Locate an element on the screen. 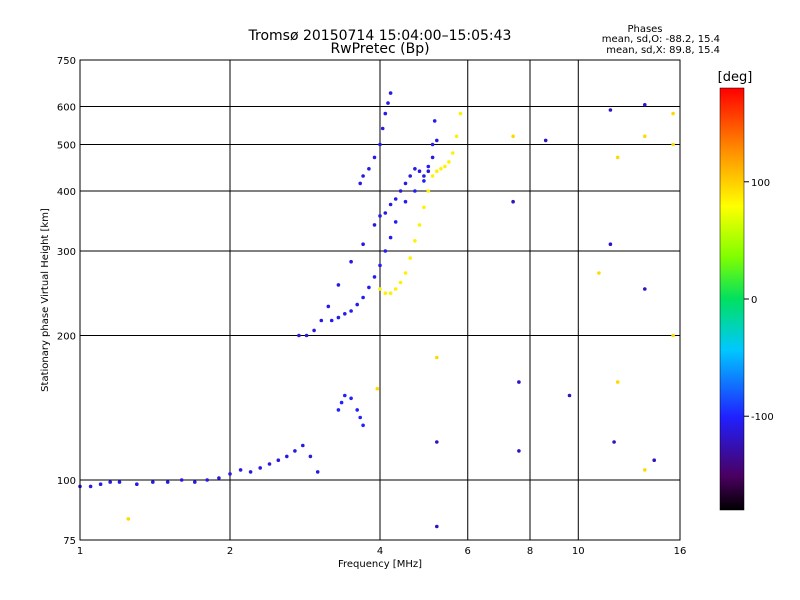  colorbar-tick-label: -100 is located at coordinates (762, 417).